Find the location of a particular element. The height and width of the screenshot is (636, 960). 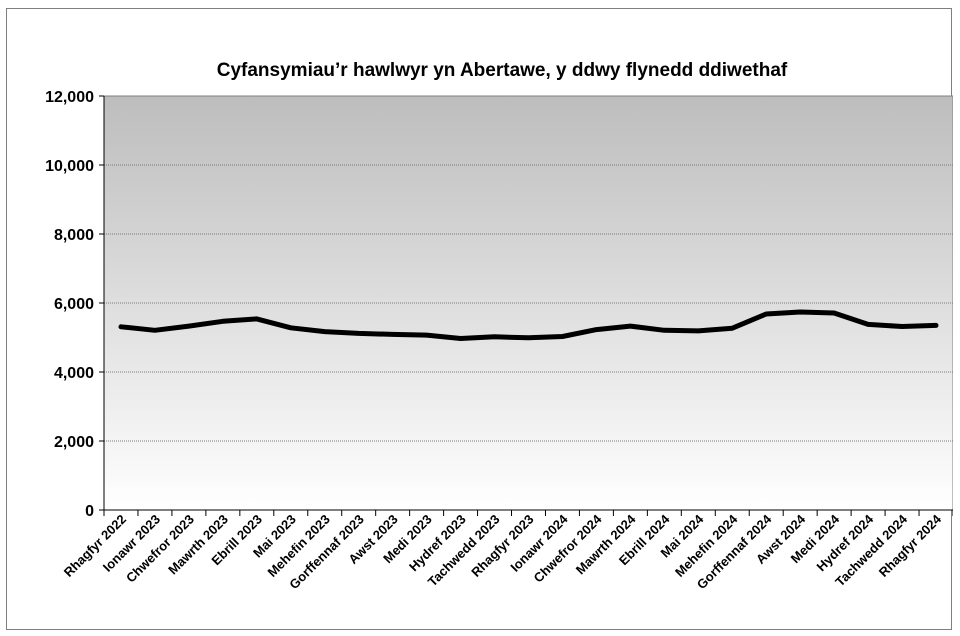

y-tick-label: 4,000 is located at coordinates (74, 373).